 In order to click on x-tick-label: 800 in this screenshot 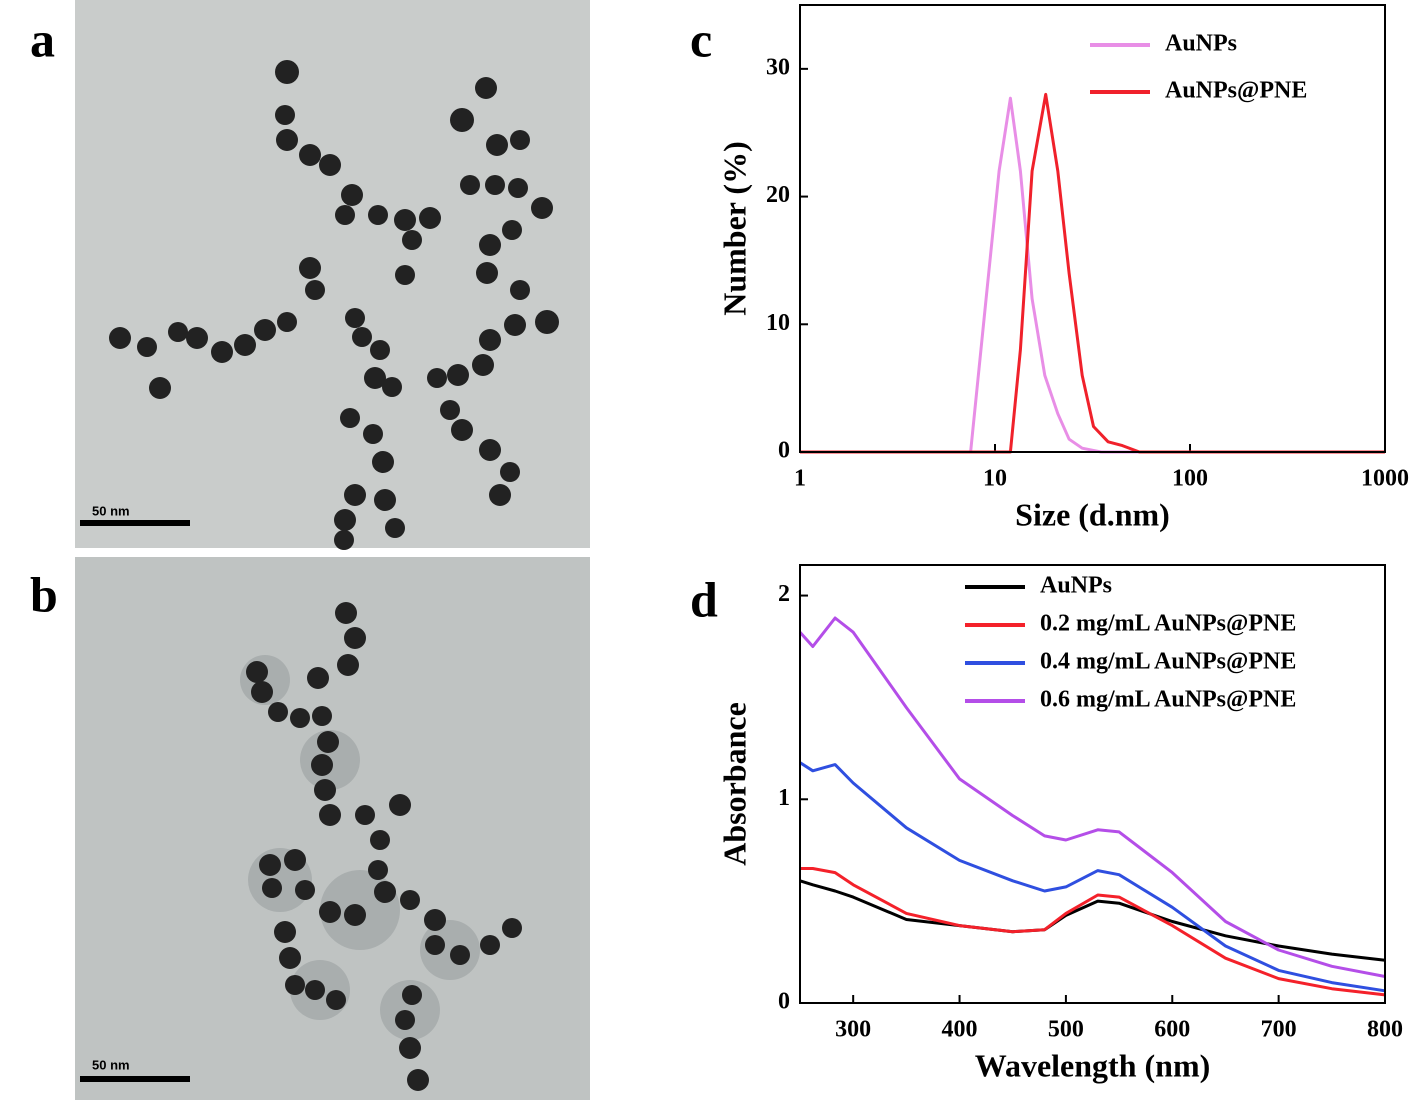, I will do `click(1385, 1030)`.